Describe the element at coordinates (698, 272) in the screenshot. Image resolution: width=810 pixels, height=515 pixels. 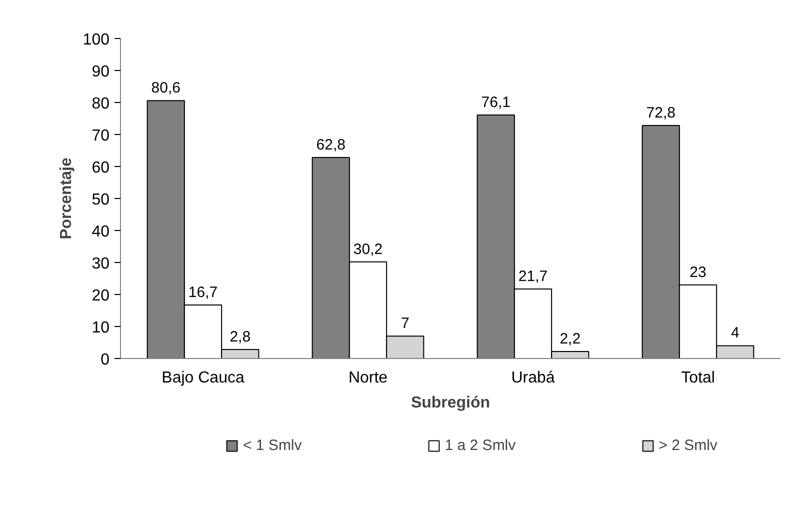
I see `data-label: 23` at that location.